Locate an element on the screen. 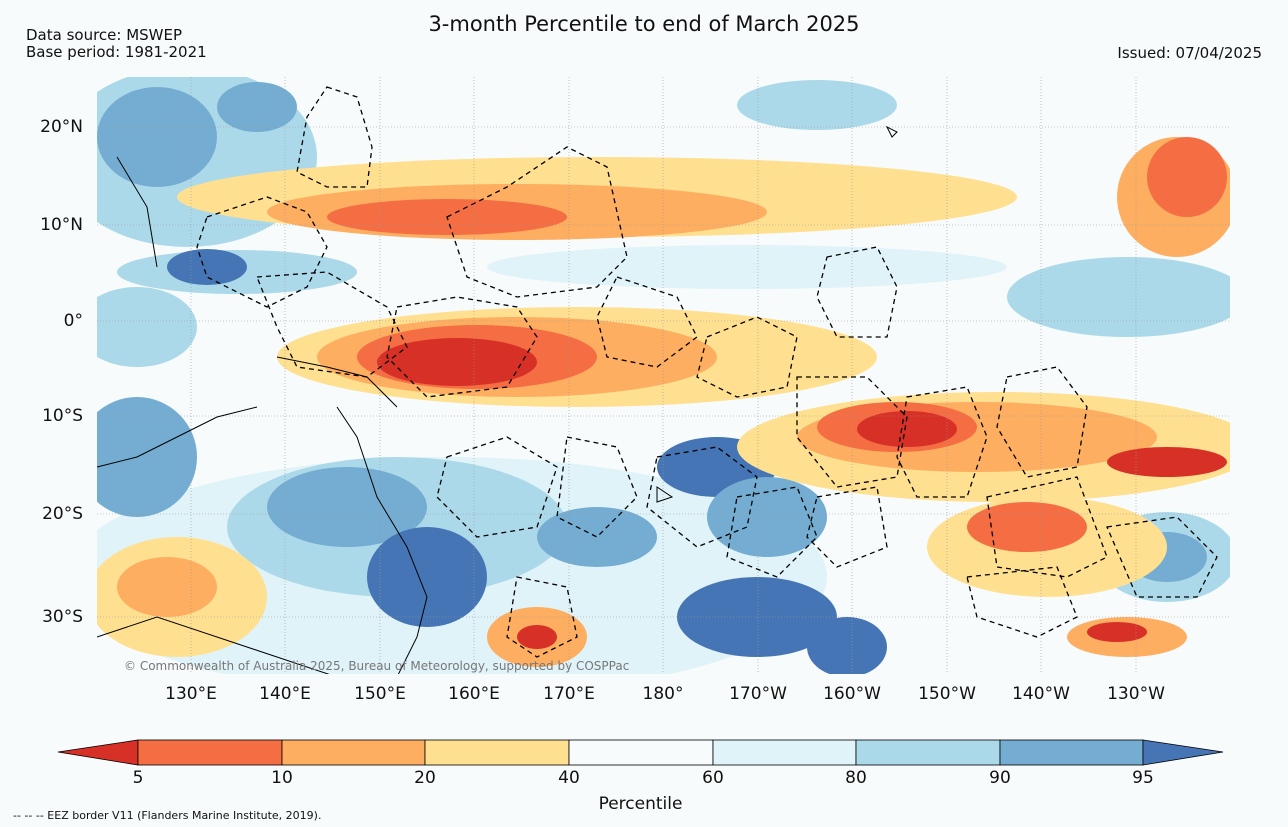 The image size is (1288, 827). lon-label-180: 180° is located at coordinates (663, 694).